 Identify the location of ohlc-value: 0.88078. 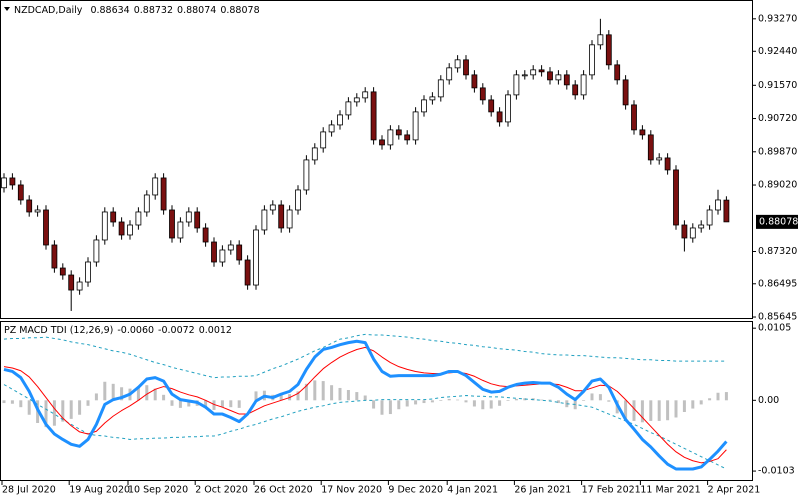
(239, 10).